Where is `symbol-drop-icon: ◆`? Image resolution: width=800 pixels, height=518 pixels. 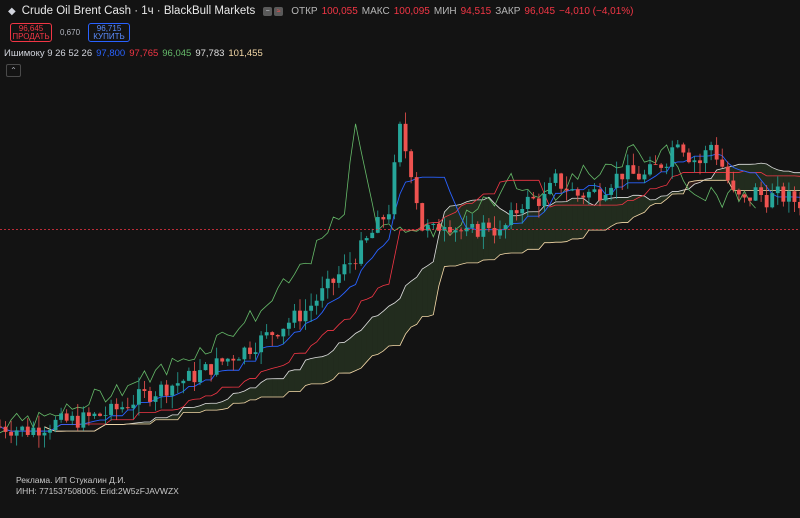 symbol-drop-icon: ◆ is located at coordinates (12, 11).